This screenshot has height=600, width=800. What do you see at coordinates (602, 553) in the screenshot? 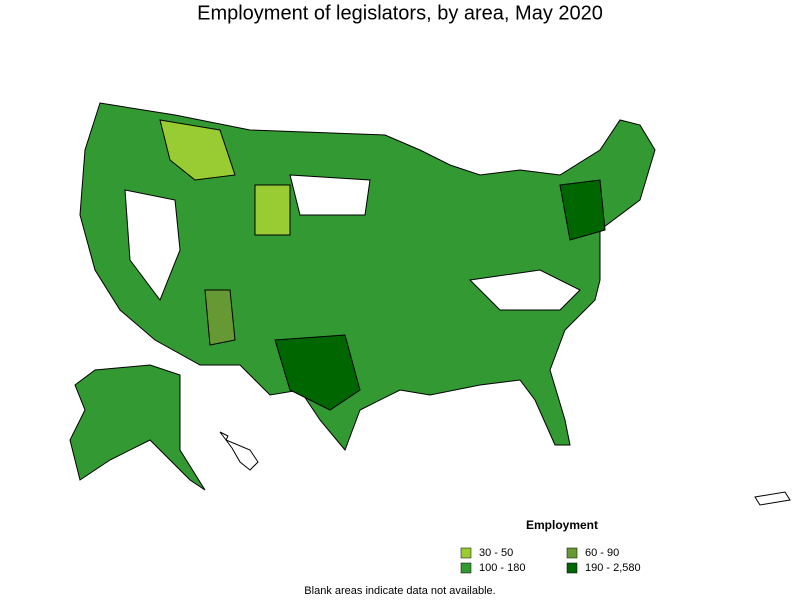
I see `legend-label: 60 - 90` at bounding box center [602, 553].